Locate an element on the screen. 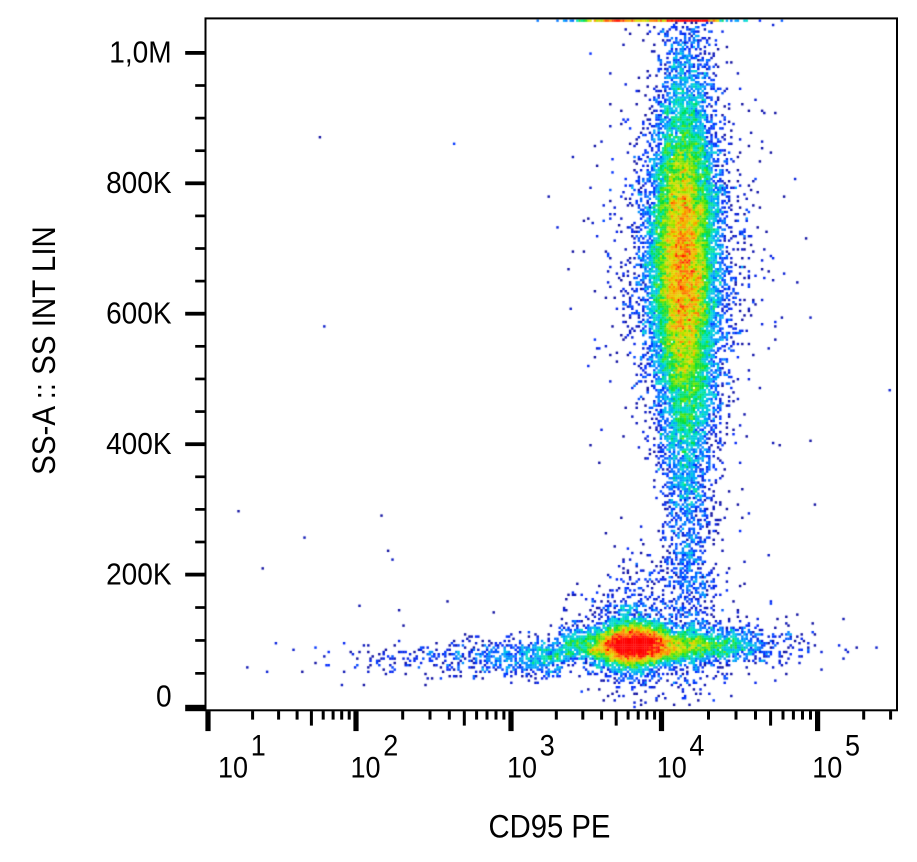 This screenshot has height=862, width=917. svg-text: SS-A :: SS INT LIN is located at coordinates (44, 350).